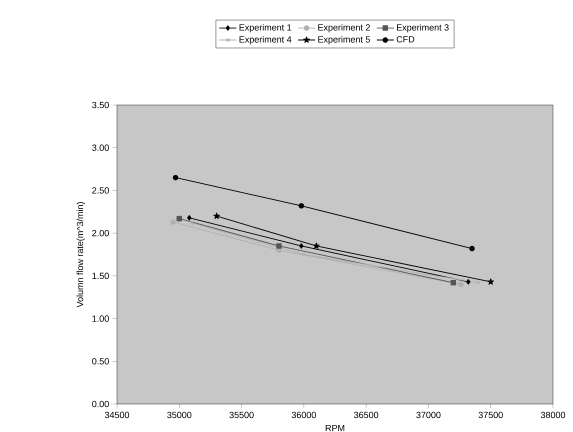 This screenshot has height=432, width=573. I want to click on x-tick-label: 37500, so click(490, 415).